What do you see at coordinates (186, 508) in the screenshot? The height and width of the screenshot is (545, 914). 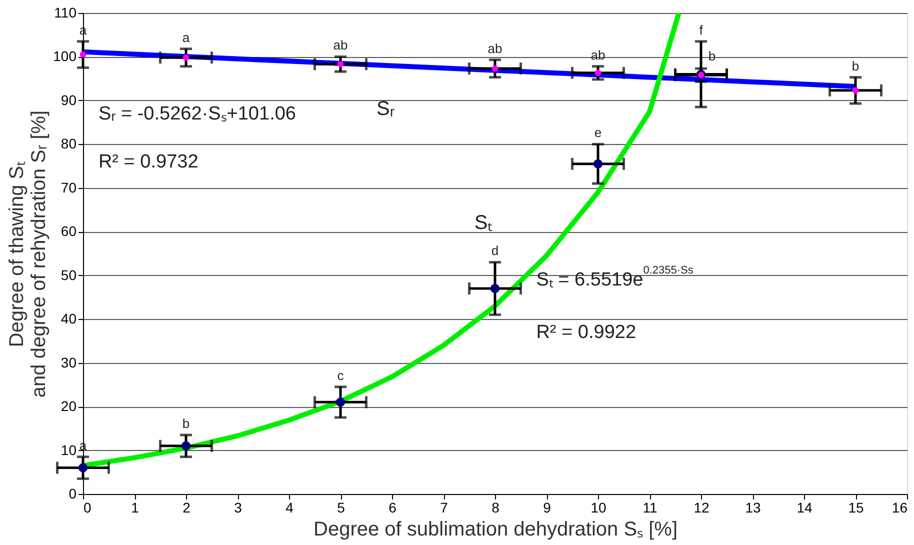 I see `x-tick-label: 2` at bounding box center [186, 508].